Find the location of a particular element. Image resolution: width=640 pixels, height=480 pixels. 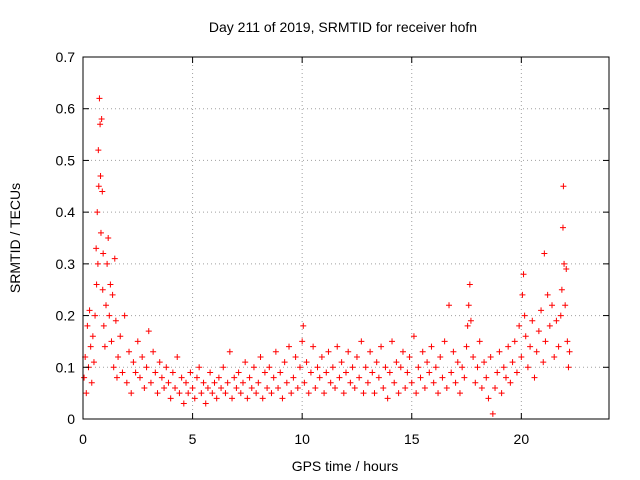

y-tick-label: 0.4 is located at coordinates (66, 212).